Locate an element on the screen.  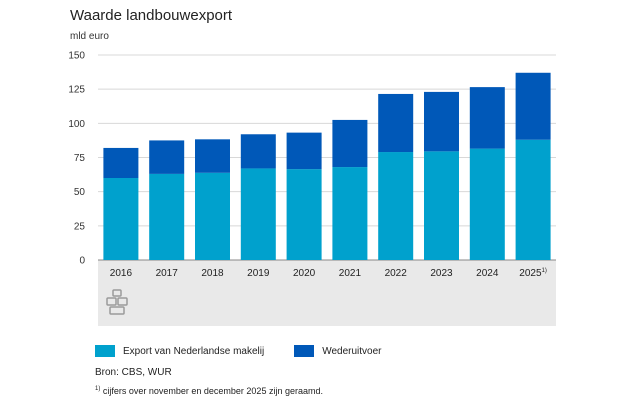
legend-swatch-wederuitvoer is located at coordinates (304, 351).